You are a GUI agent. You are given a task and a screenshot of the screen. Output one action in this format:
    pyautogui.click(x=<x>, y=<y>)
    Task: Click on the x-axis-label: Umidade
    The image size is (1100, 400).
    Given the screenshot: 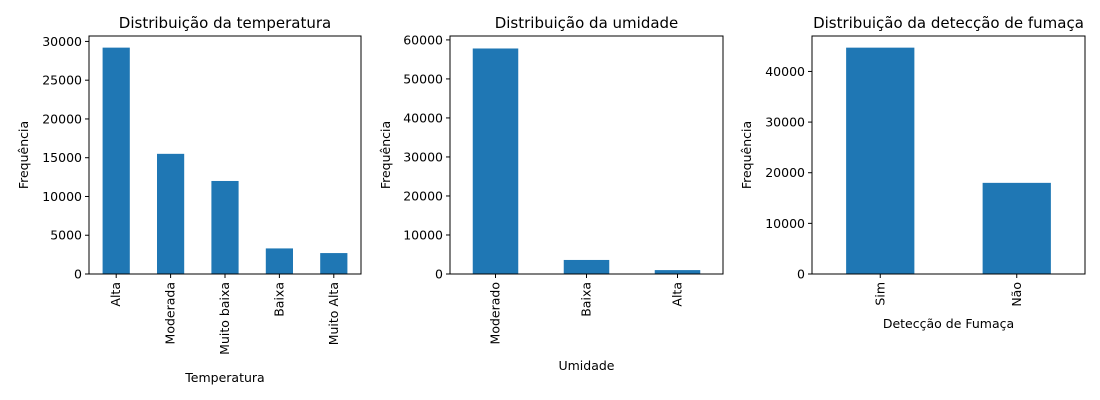 What is the action you would take?
    pyautogui.click(x=586, y=365)
    